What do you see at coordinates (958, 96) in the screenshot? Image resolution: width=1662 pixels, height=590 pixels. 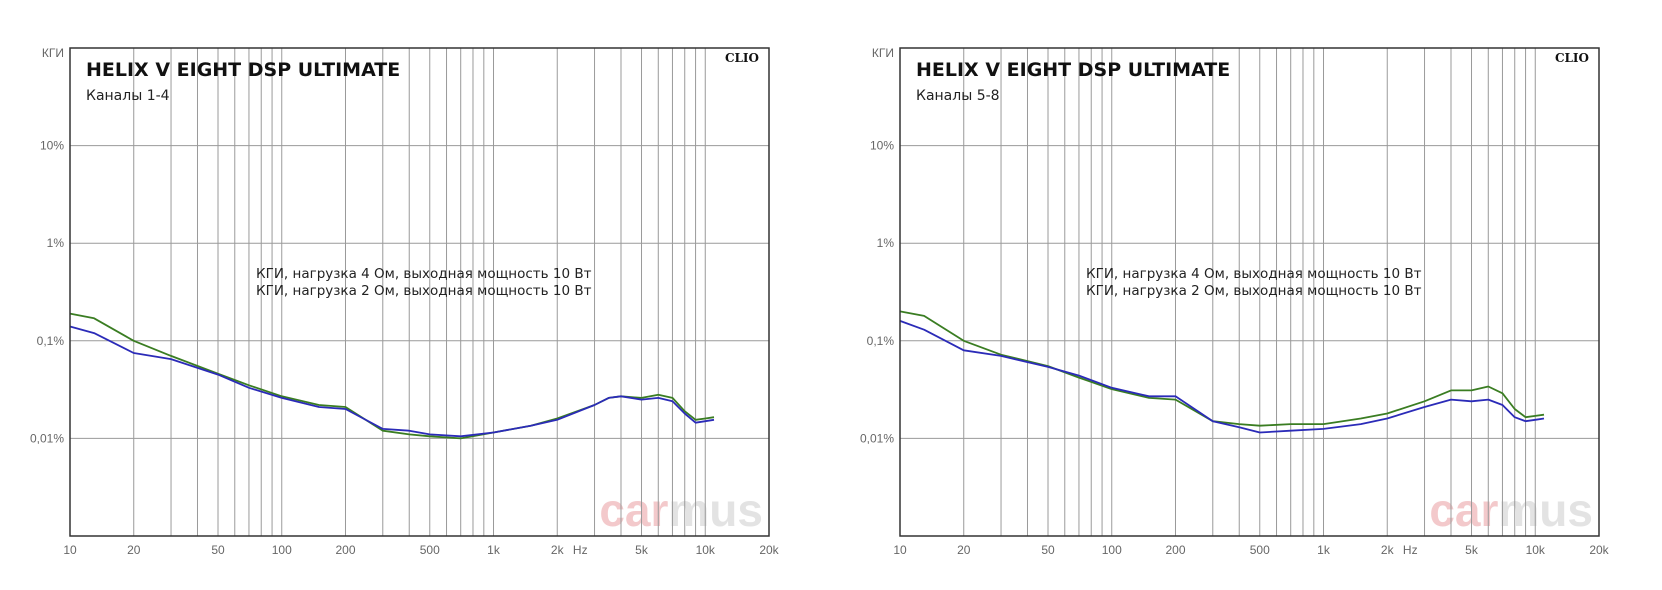 I see `chart-subtitle: Каналы 5-8` at bounding box center [958, 96].